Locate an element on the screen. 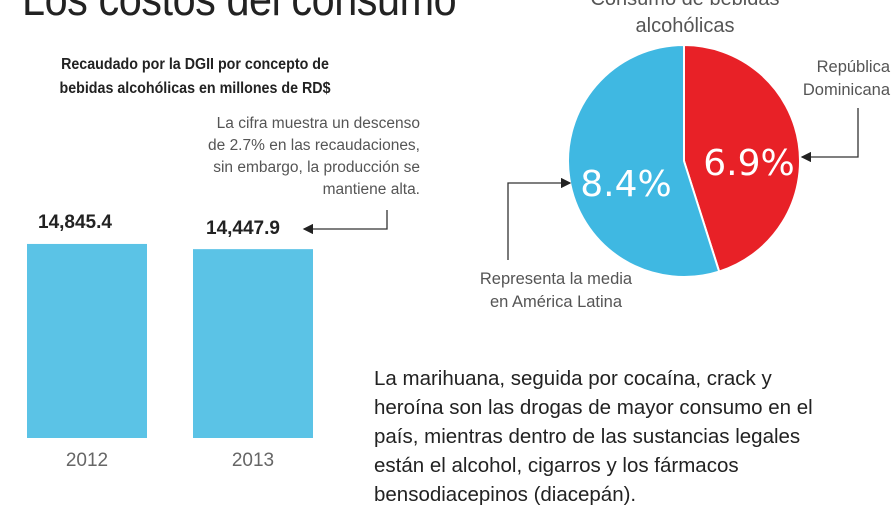 Image resolution: width=896 pixels, height=509 pixels. annotation-line: sin embargo, la producción se is located at coordinates (316, 167).